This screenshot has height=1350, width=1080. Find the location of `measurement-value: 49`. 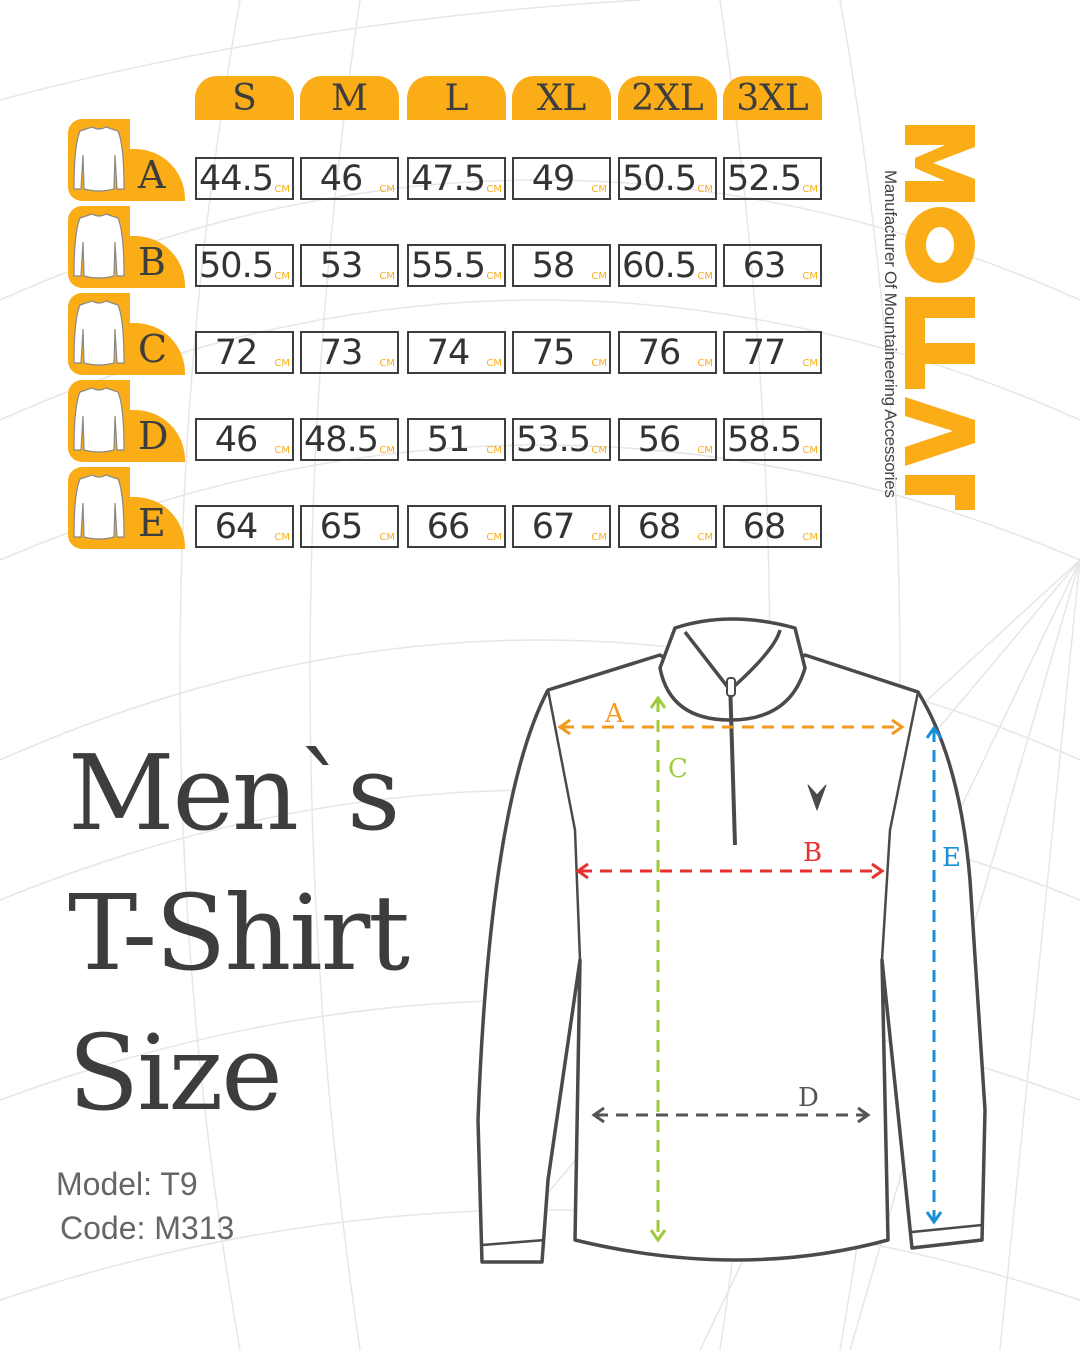

measurement-value: 49 is located at coordinates (553, 179).